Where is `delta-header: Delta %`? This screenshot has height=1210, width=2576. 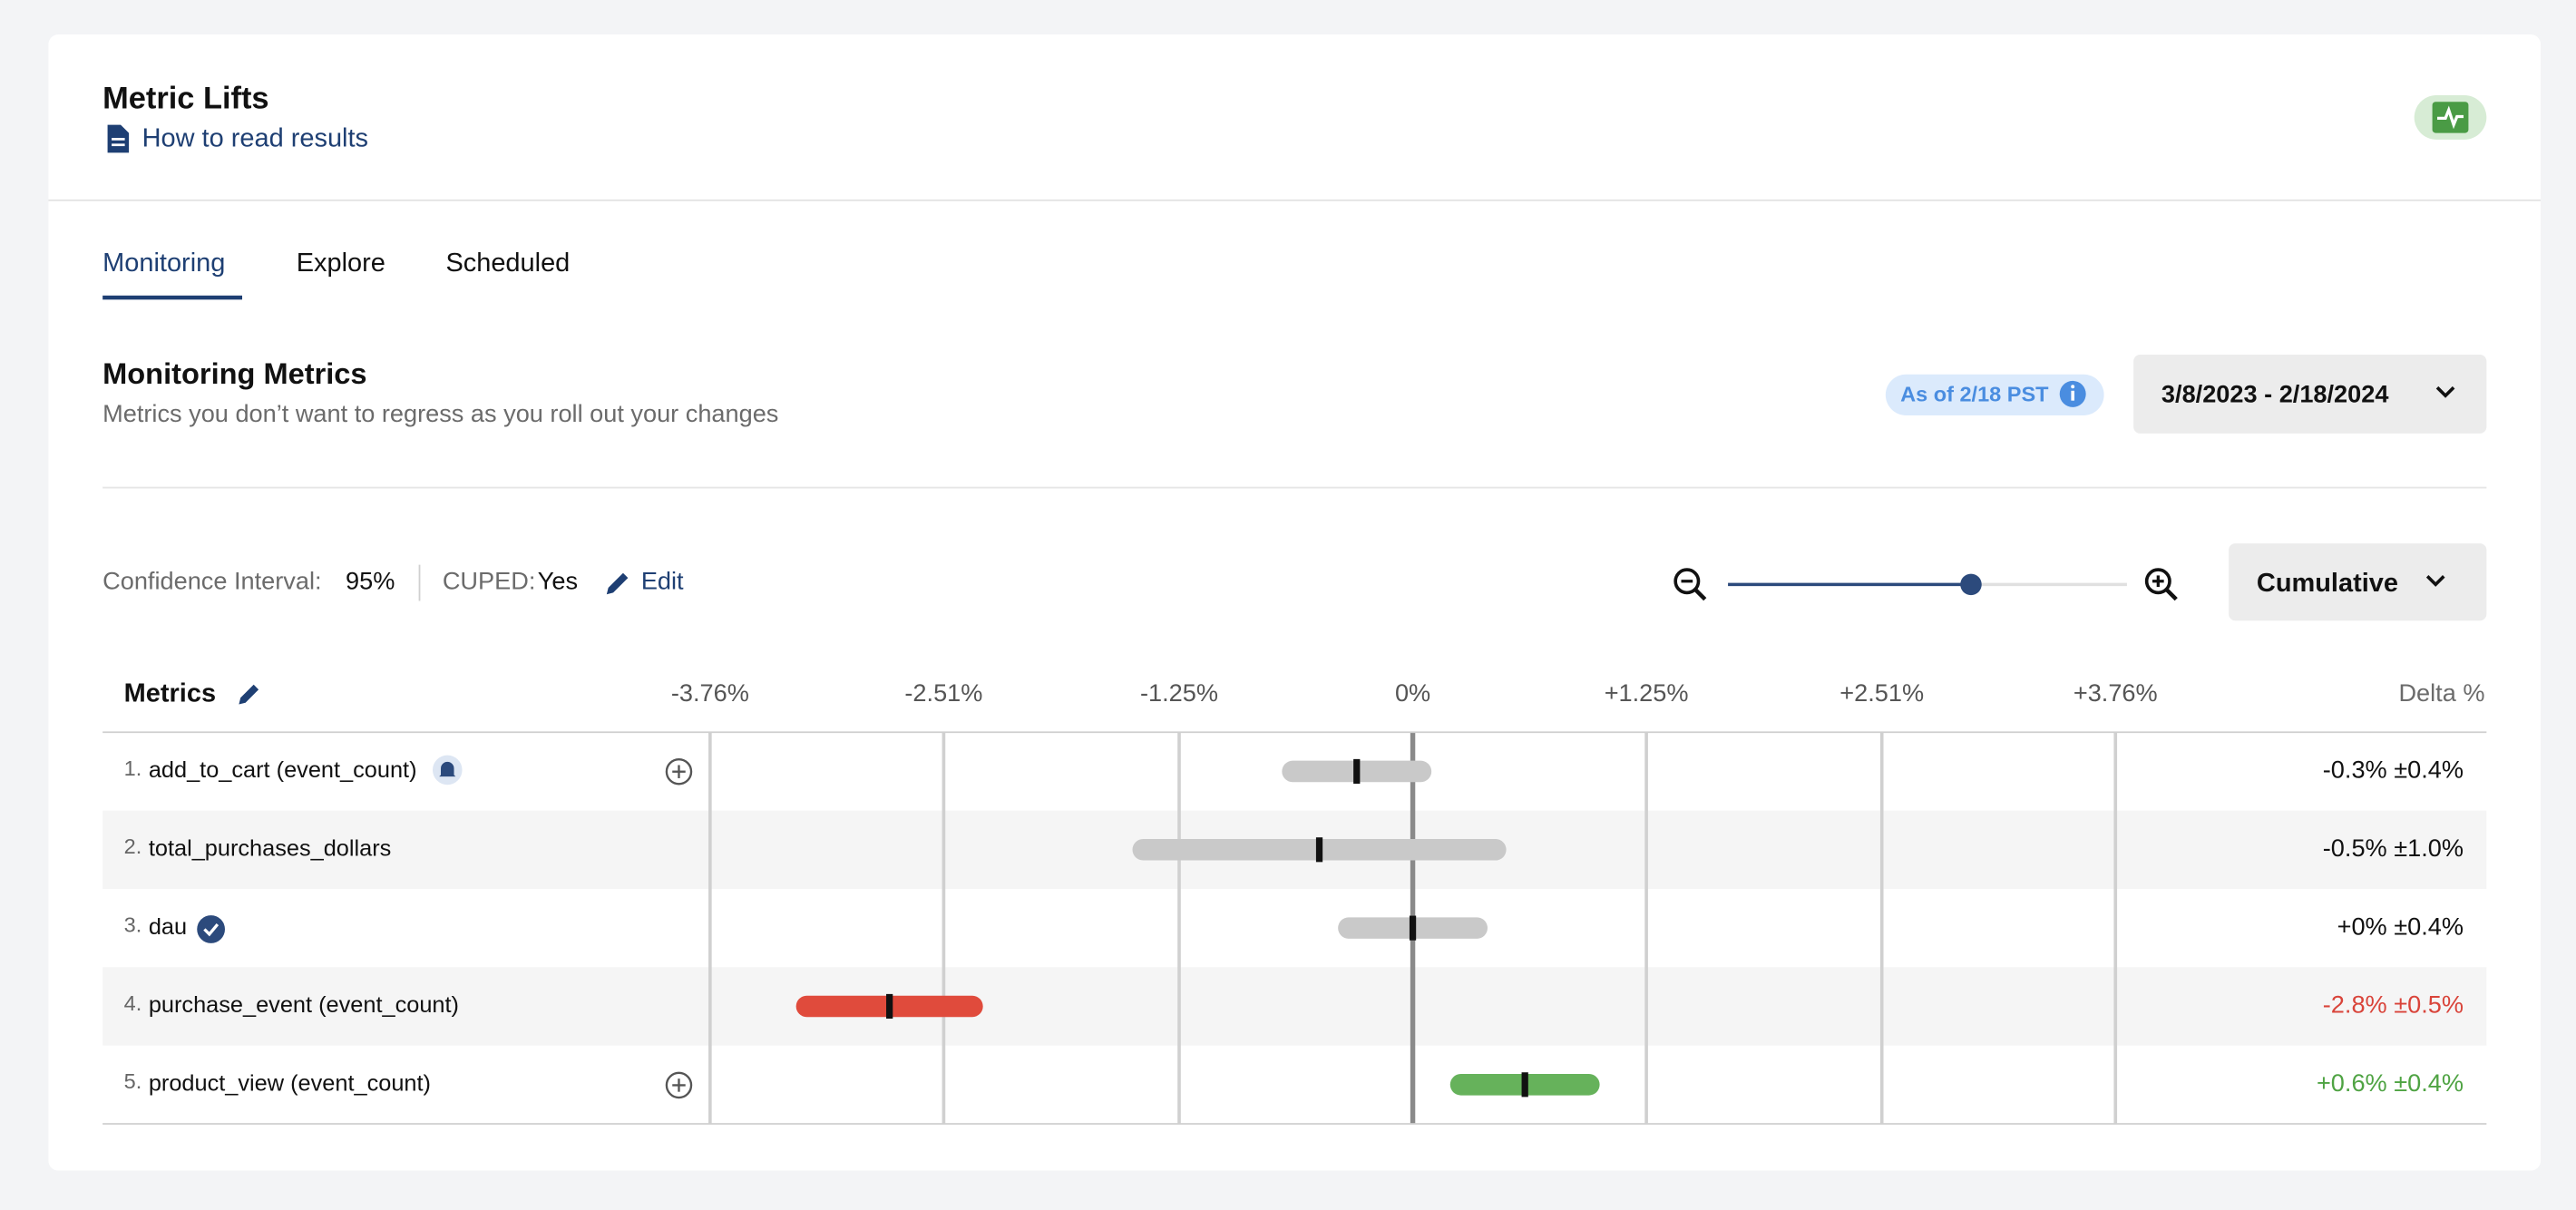 delta-header: Delta % is located at coordinates (2441, 692).